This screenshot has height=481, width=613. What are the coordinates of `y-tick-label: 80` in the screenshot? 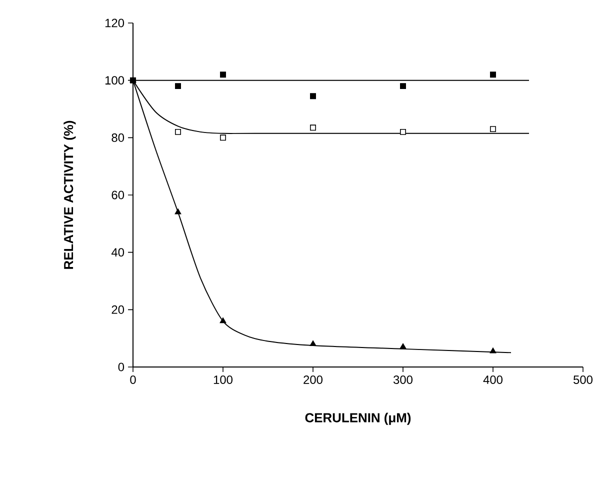 It's located at (118, 137).